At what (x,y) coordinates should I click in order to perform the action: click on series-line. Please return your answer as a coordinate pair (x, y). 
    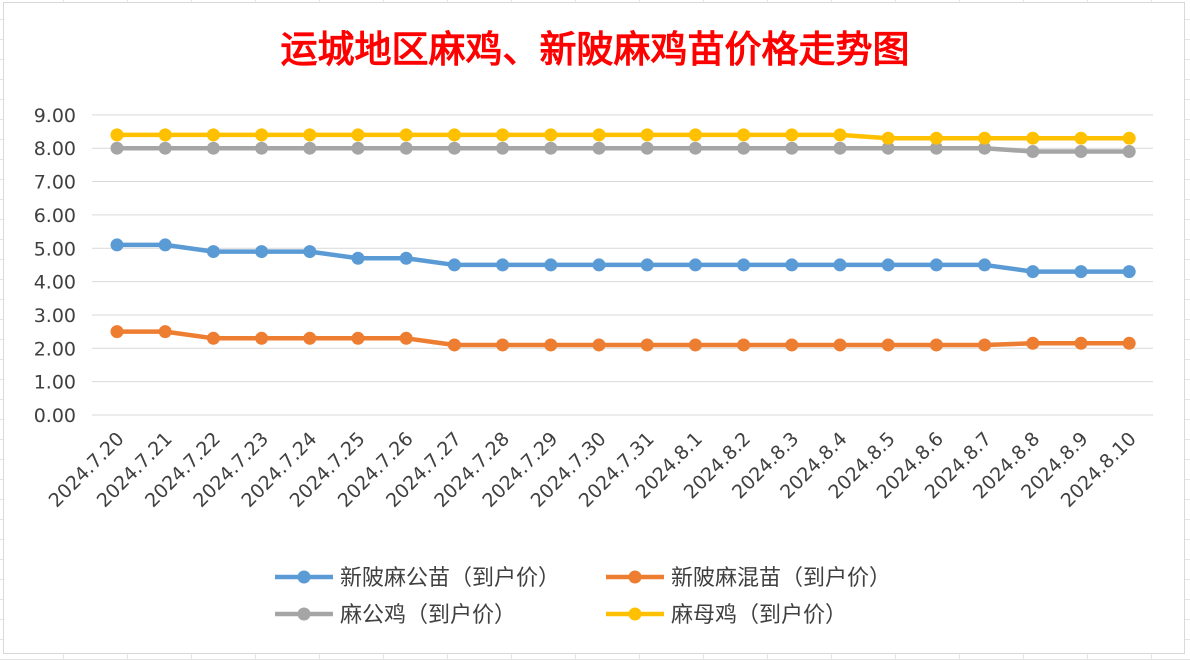
    Looking at the image, I should click on (623, 338).